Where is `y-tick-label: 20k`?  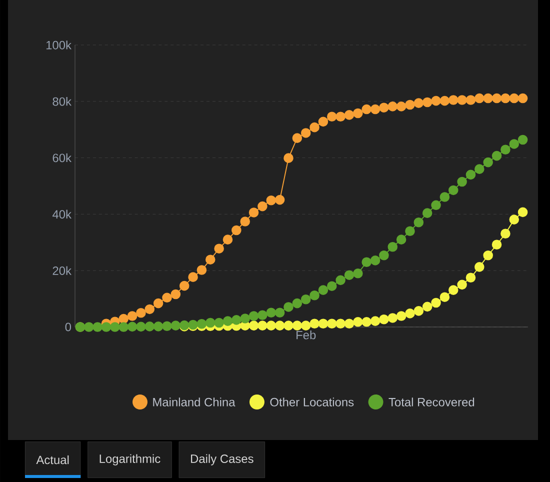
y-tick-label: 20k is located at coordinates (62, 270).